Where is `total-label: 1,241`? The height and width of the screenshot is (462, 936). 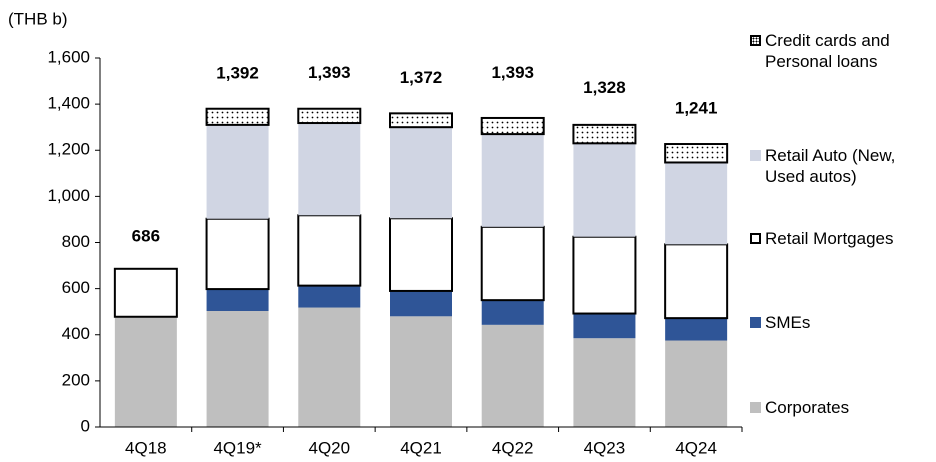
total-label: 1,241 is located at coordinates (696, 107).